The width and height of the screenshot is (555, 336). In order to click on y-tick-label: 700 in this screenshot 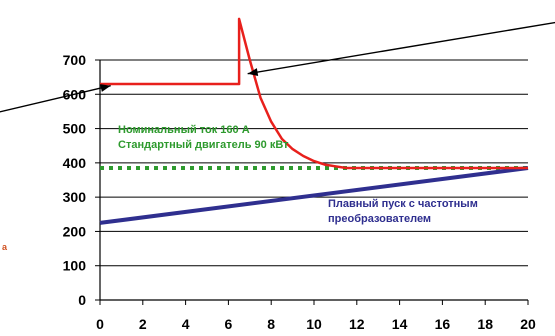, I will do `click(75, 60)`.